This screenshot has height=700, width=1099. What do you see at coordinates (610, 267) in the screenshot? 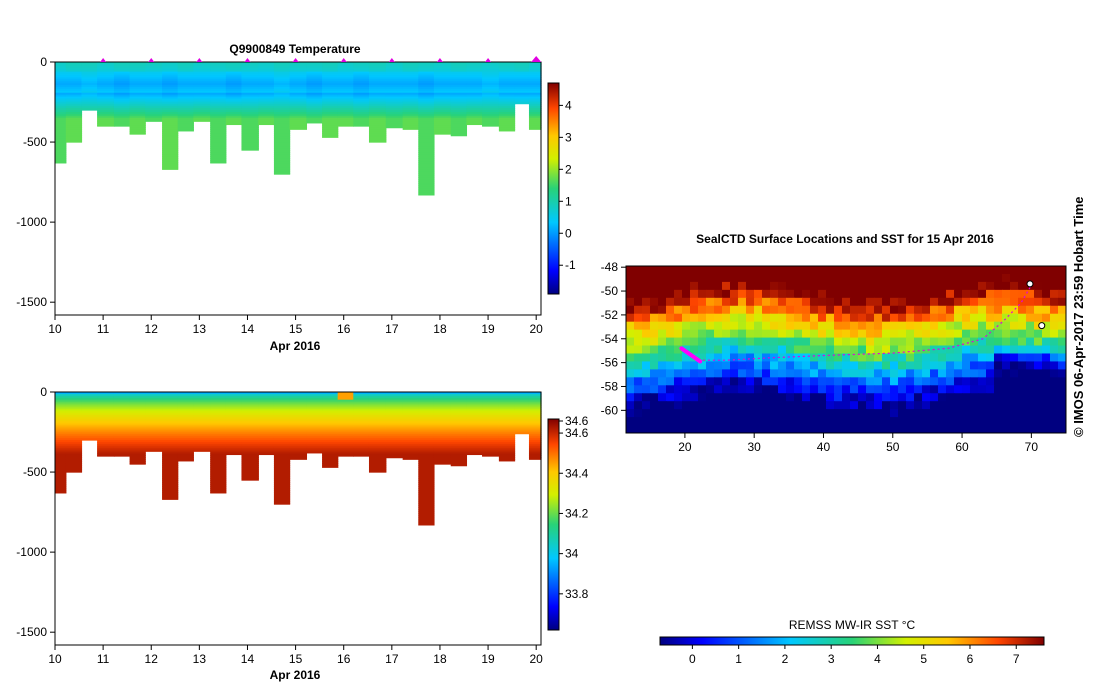
I see `lat-tick-label: -48` at bounding box center [610, 267].